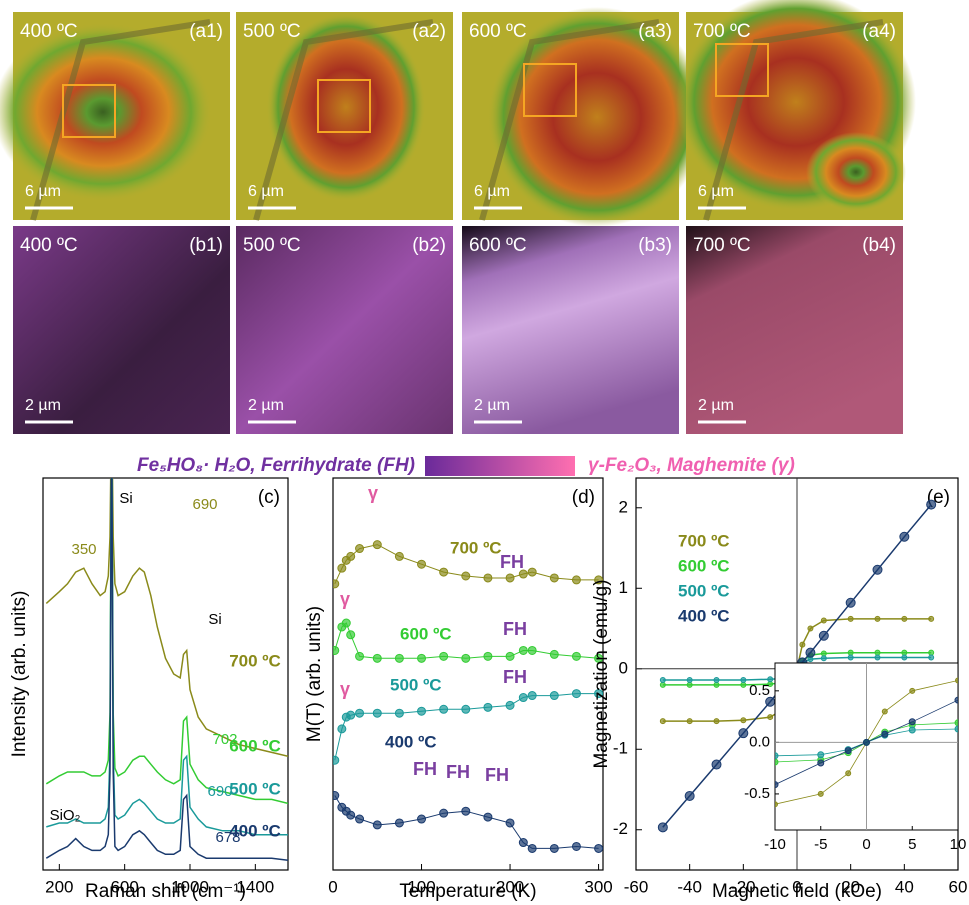  What do you see at coordinates (655, 245) in the screenshot?
I see `panel-label: (b3)` at bounding box center [655, 245].